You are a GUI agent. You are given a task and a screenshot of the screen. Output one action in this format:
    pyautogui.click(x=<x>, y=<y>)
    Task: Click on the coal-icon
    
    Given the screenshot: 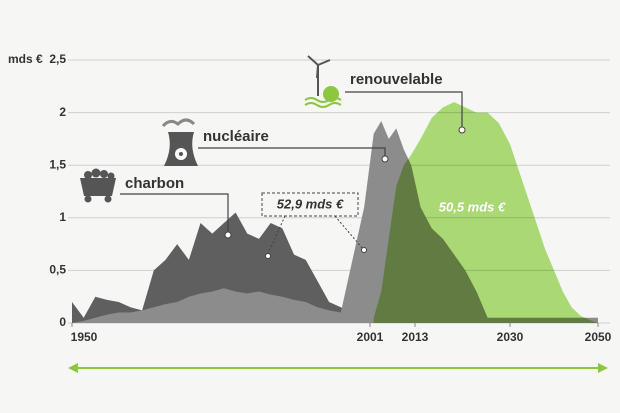 What is the action you would take?
    pyautogui.click(x=98, y=185)
    